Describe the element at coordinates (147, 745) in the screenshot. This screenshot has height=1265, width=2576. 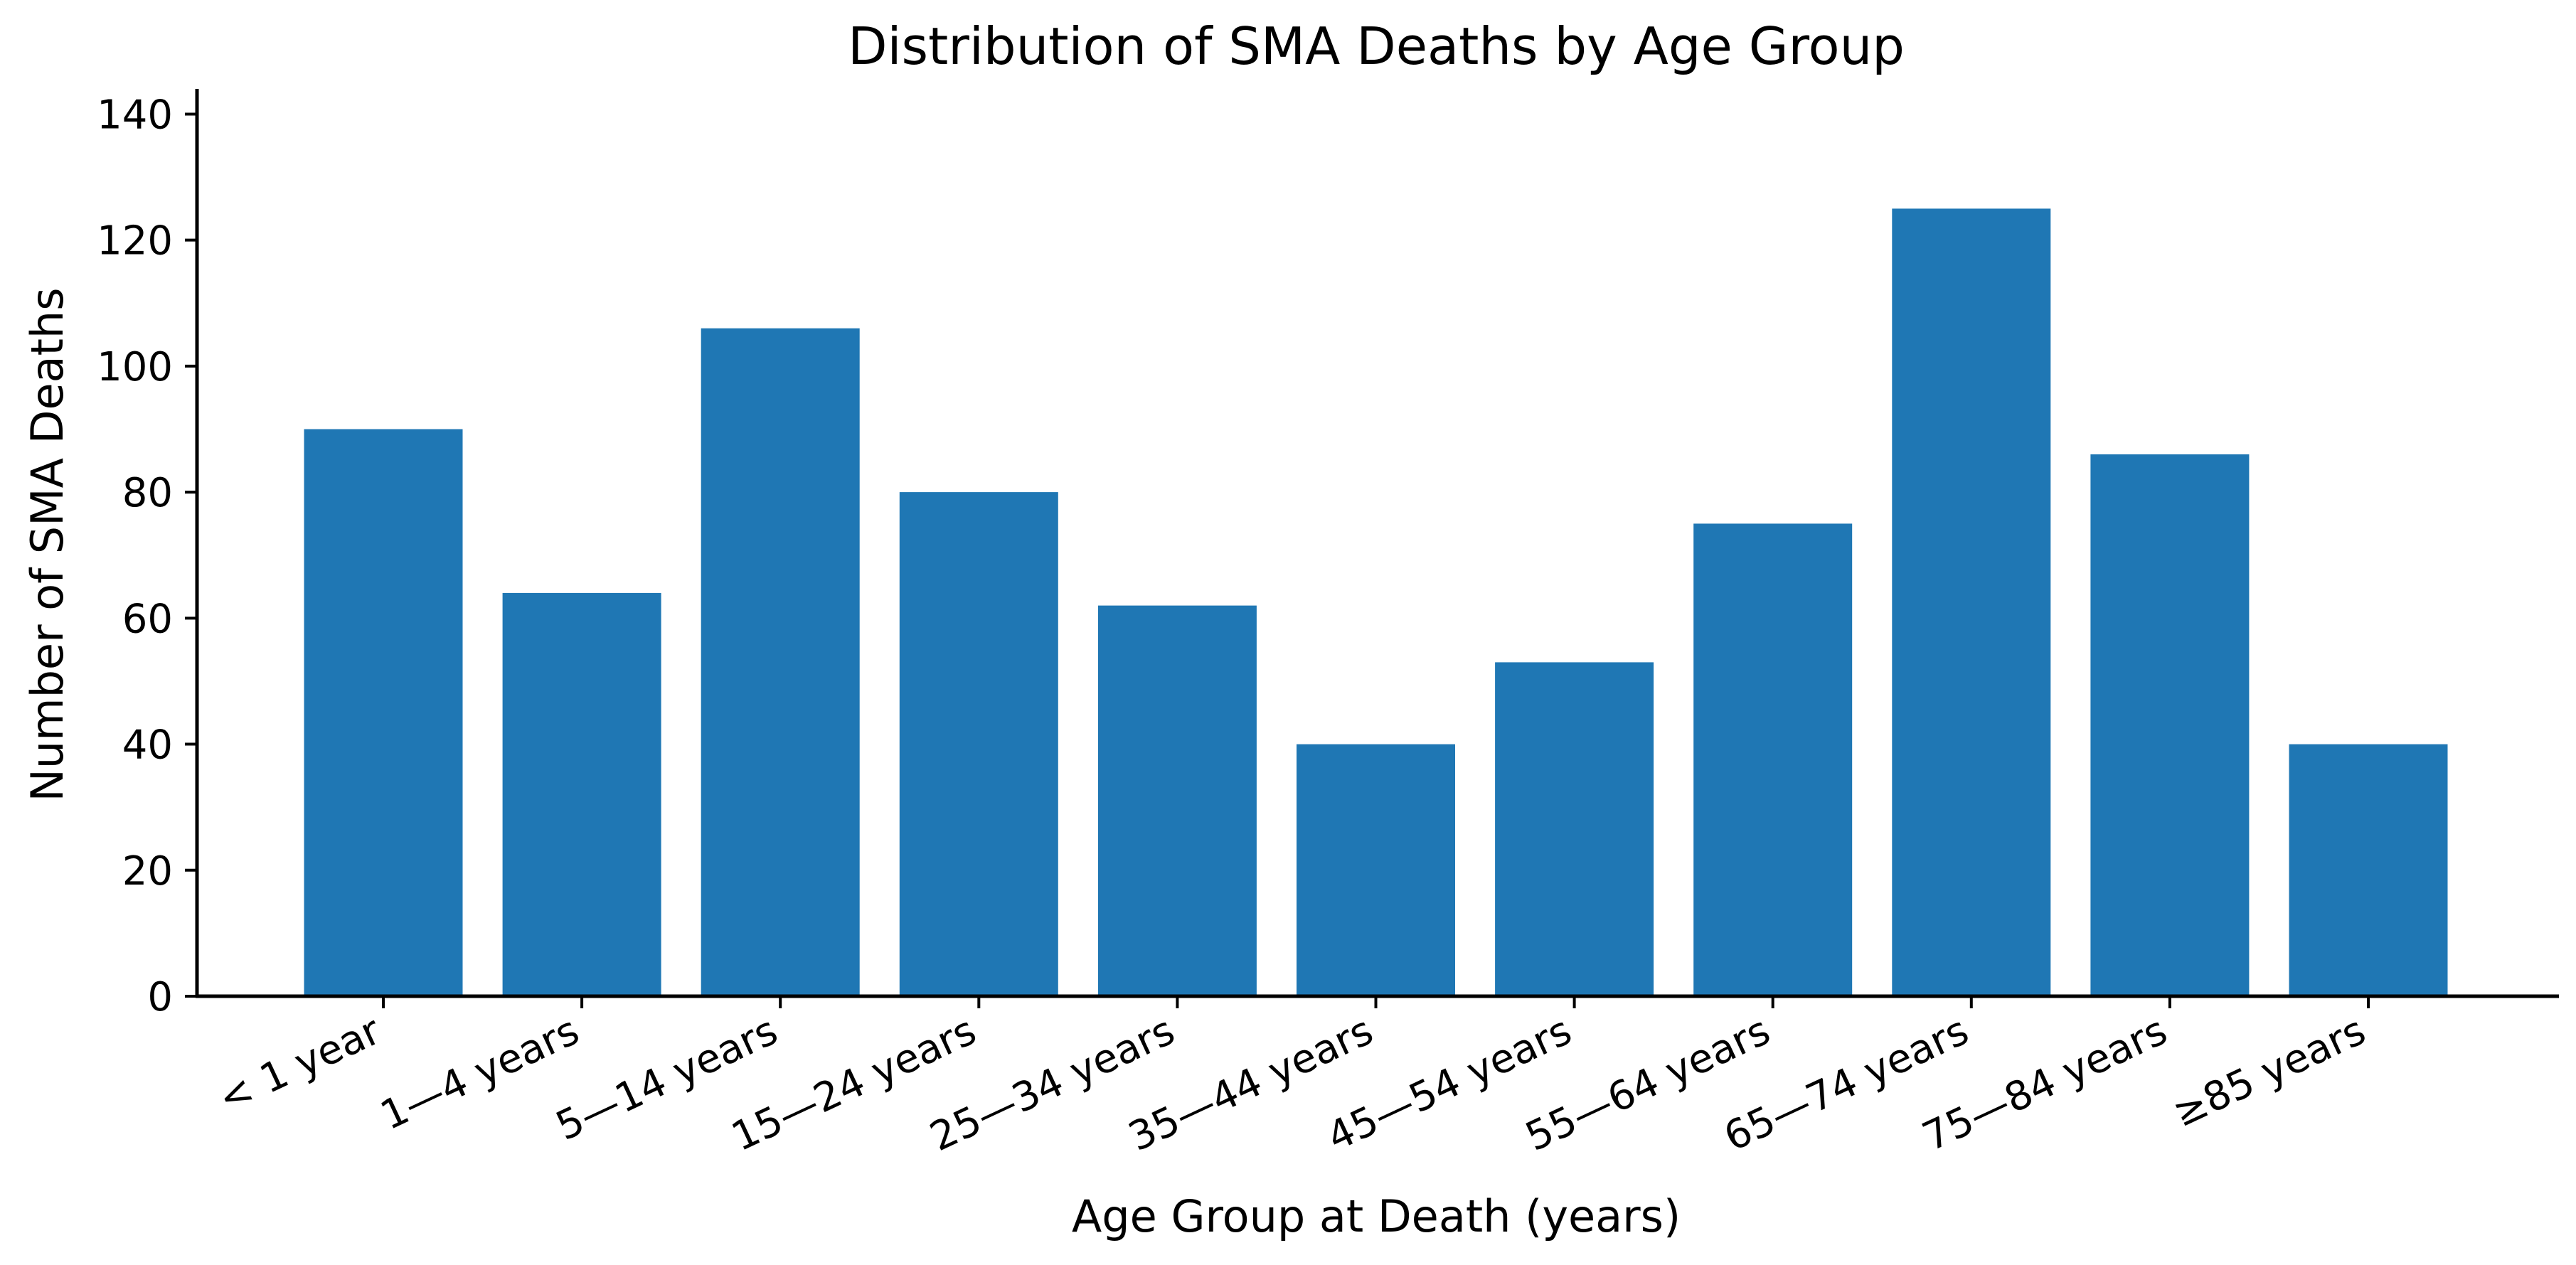
I see `y-tick-label: 40` at that location.